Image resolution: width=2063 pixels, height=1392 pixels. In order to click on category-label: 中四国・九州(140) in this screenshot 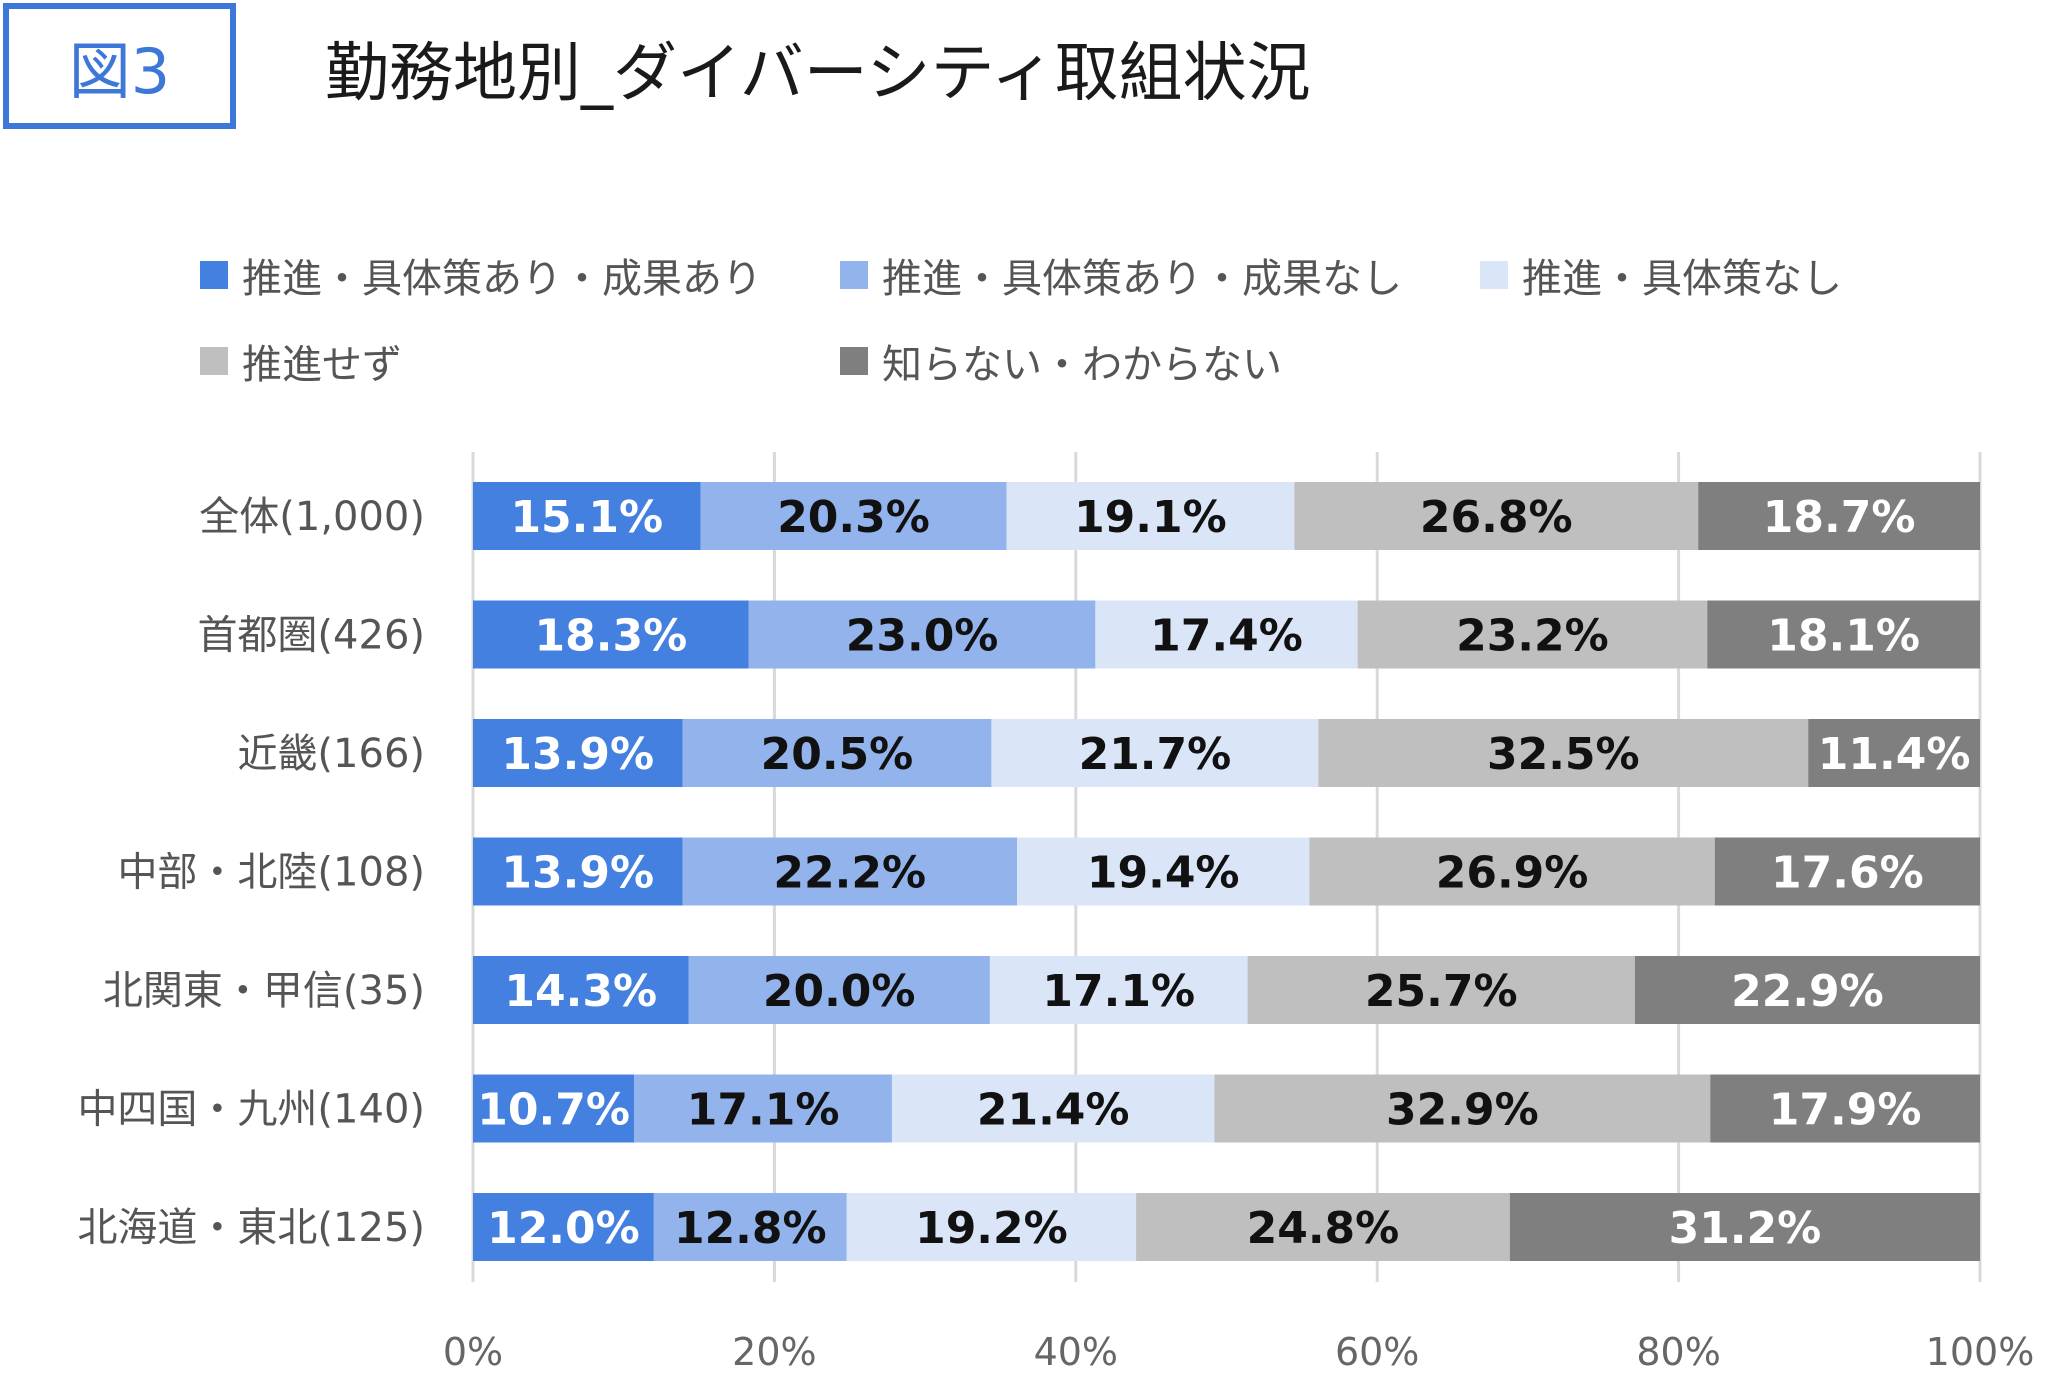, I will do `click(251, 1110)`.